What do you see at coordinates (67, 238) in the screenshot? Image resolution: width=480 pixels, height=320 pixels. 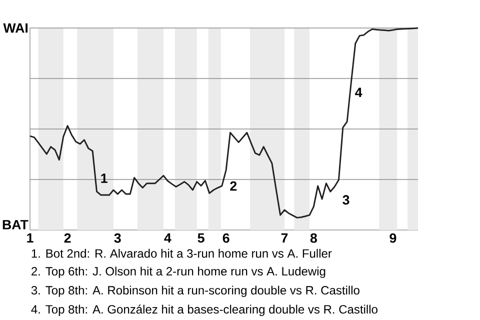 I see `x-tick-label: 2` at bounding box center [67, 238].